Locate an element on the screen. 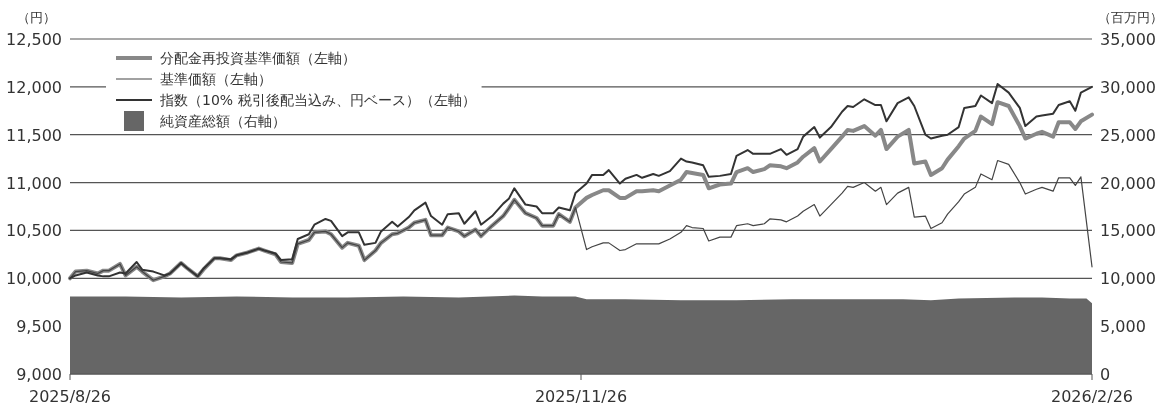  y2-axis-title: （百万円） is located at coordinates (1129, 17).